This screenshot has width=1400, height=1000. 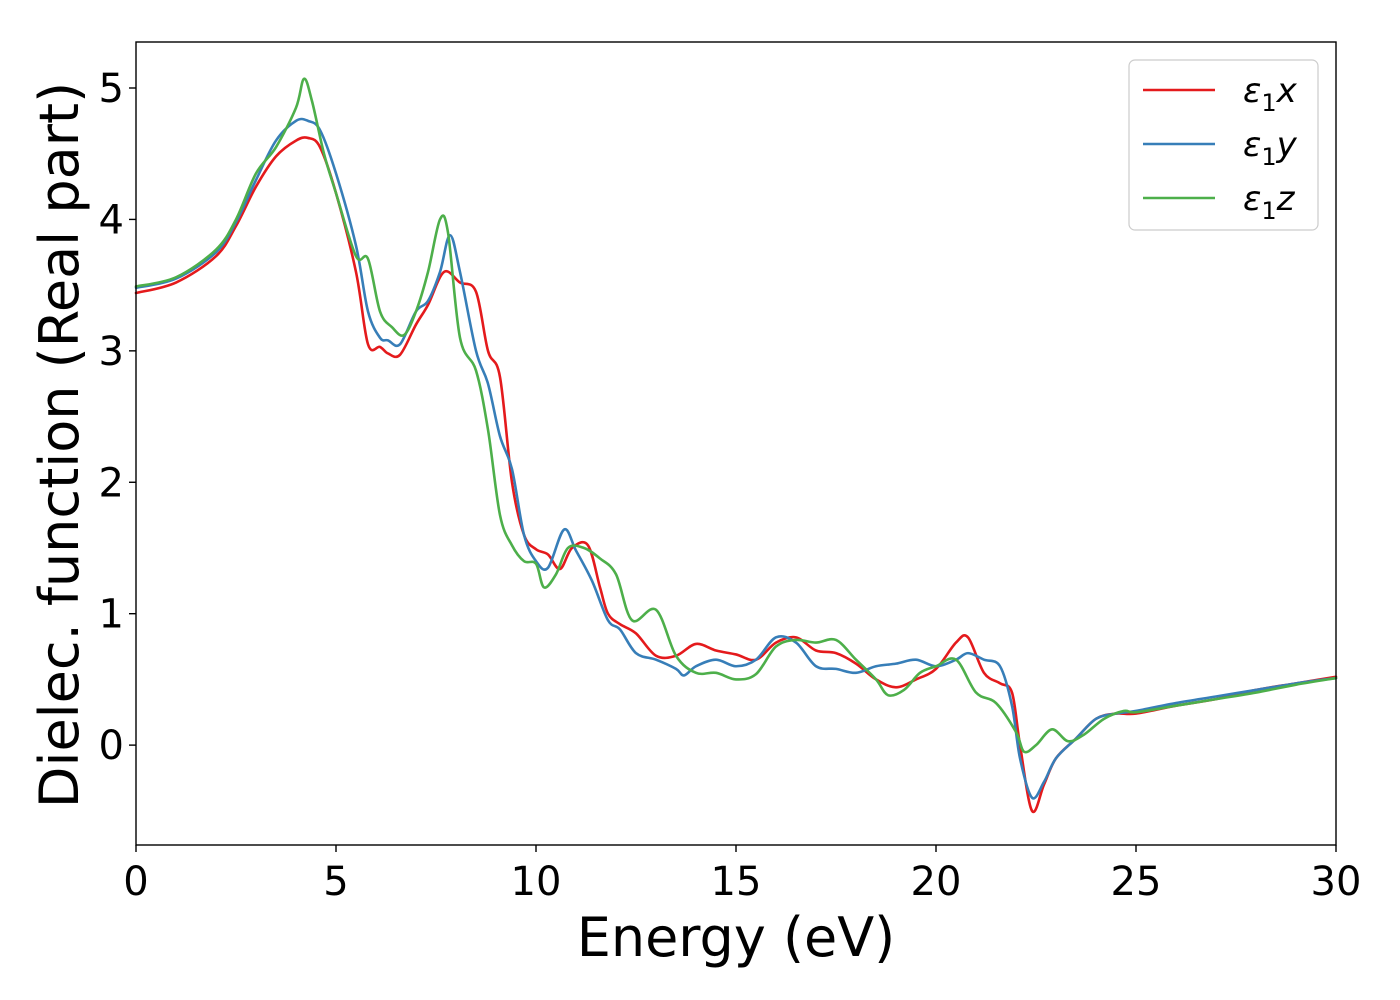 I want to click on y-tick-label: 0, so click(x=111, y=746).